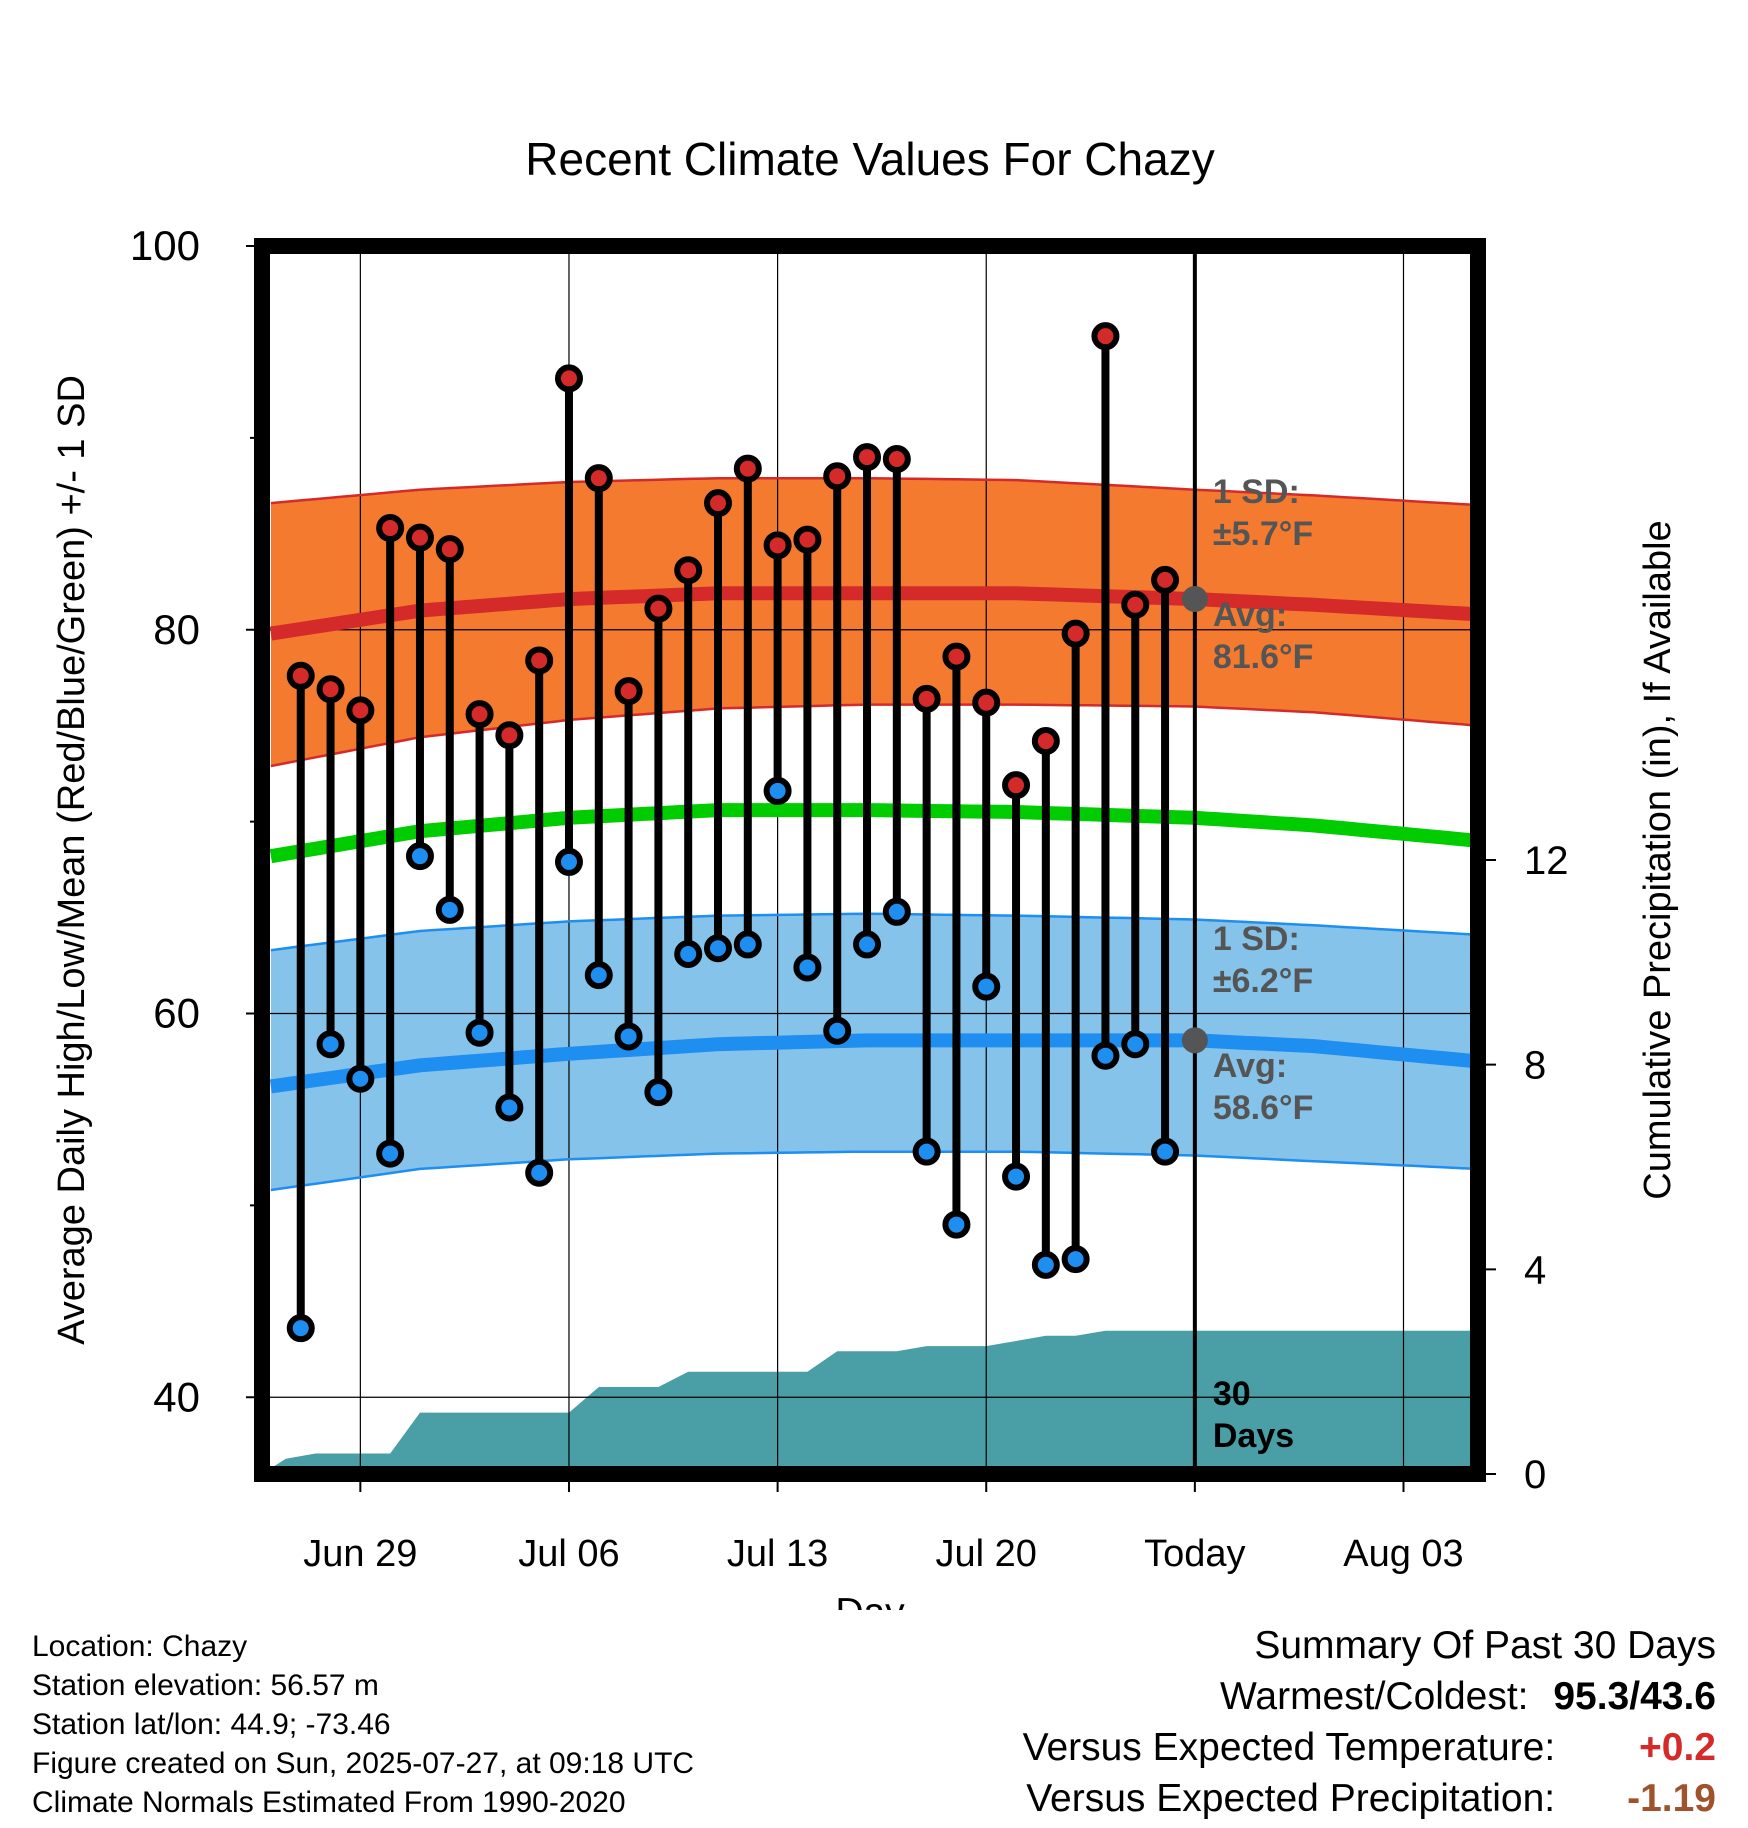 This screenshot has width=1748, height=1828. I want to click on chart-title: Recent Climate Values For Chazy, so click(869, 159).